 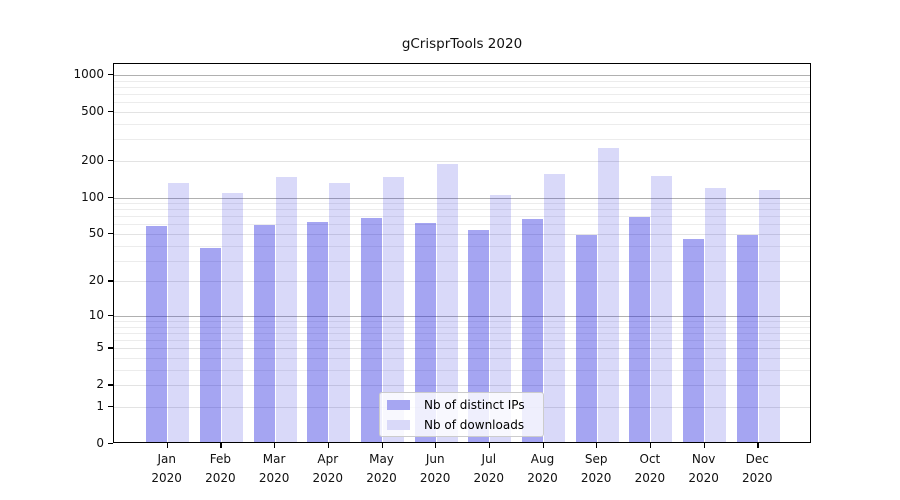 What do you see at coordinates (447, 303) in the screenshot?
I see `bar-downloads-jun` at bounding box center [447, 303].